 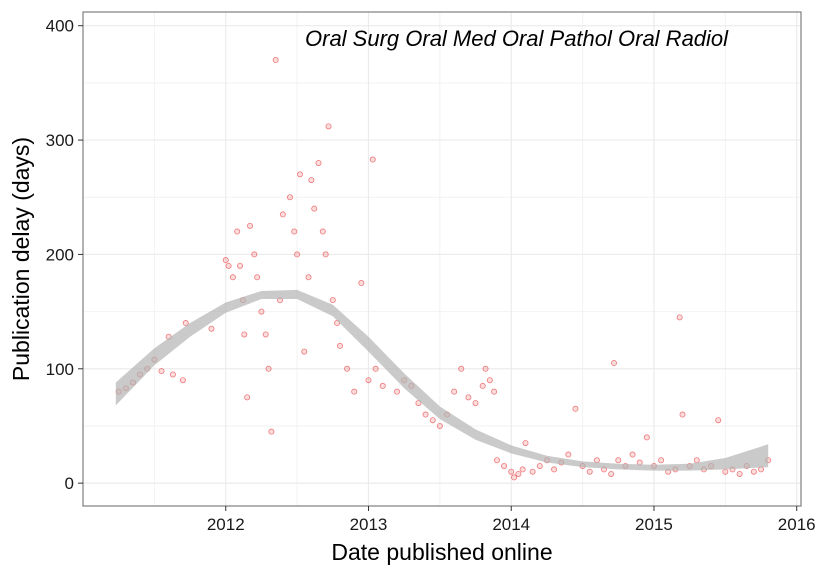 I want to click on x-tick-label: 2012, so click(x=226, y=524).